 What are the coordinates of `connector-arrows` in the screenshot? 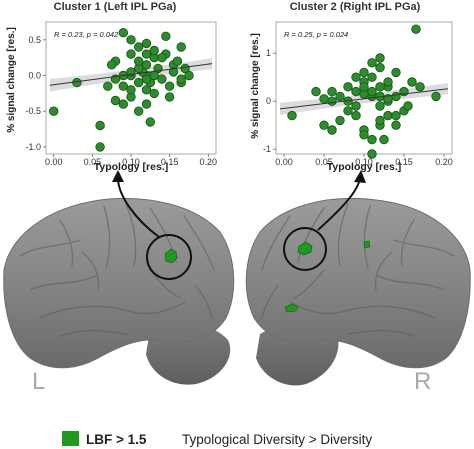 It's located at (239, 204).